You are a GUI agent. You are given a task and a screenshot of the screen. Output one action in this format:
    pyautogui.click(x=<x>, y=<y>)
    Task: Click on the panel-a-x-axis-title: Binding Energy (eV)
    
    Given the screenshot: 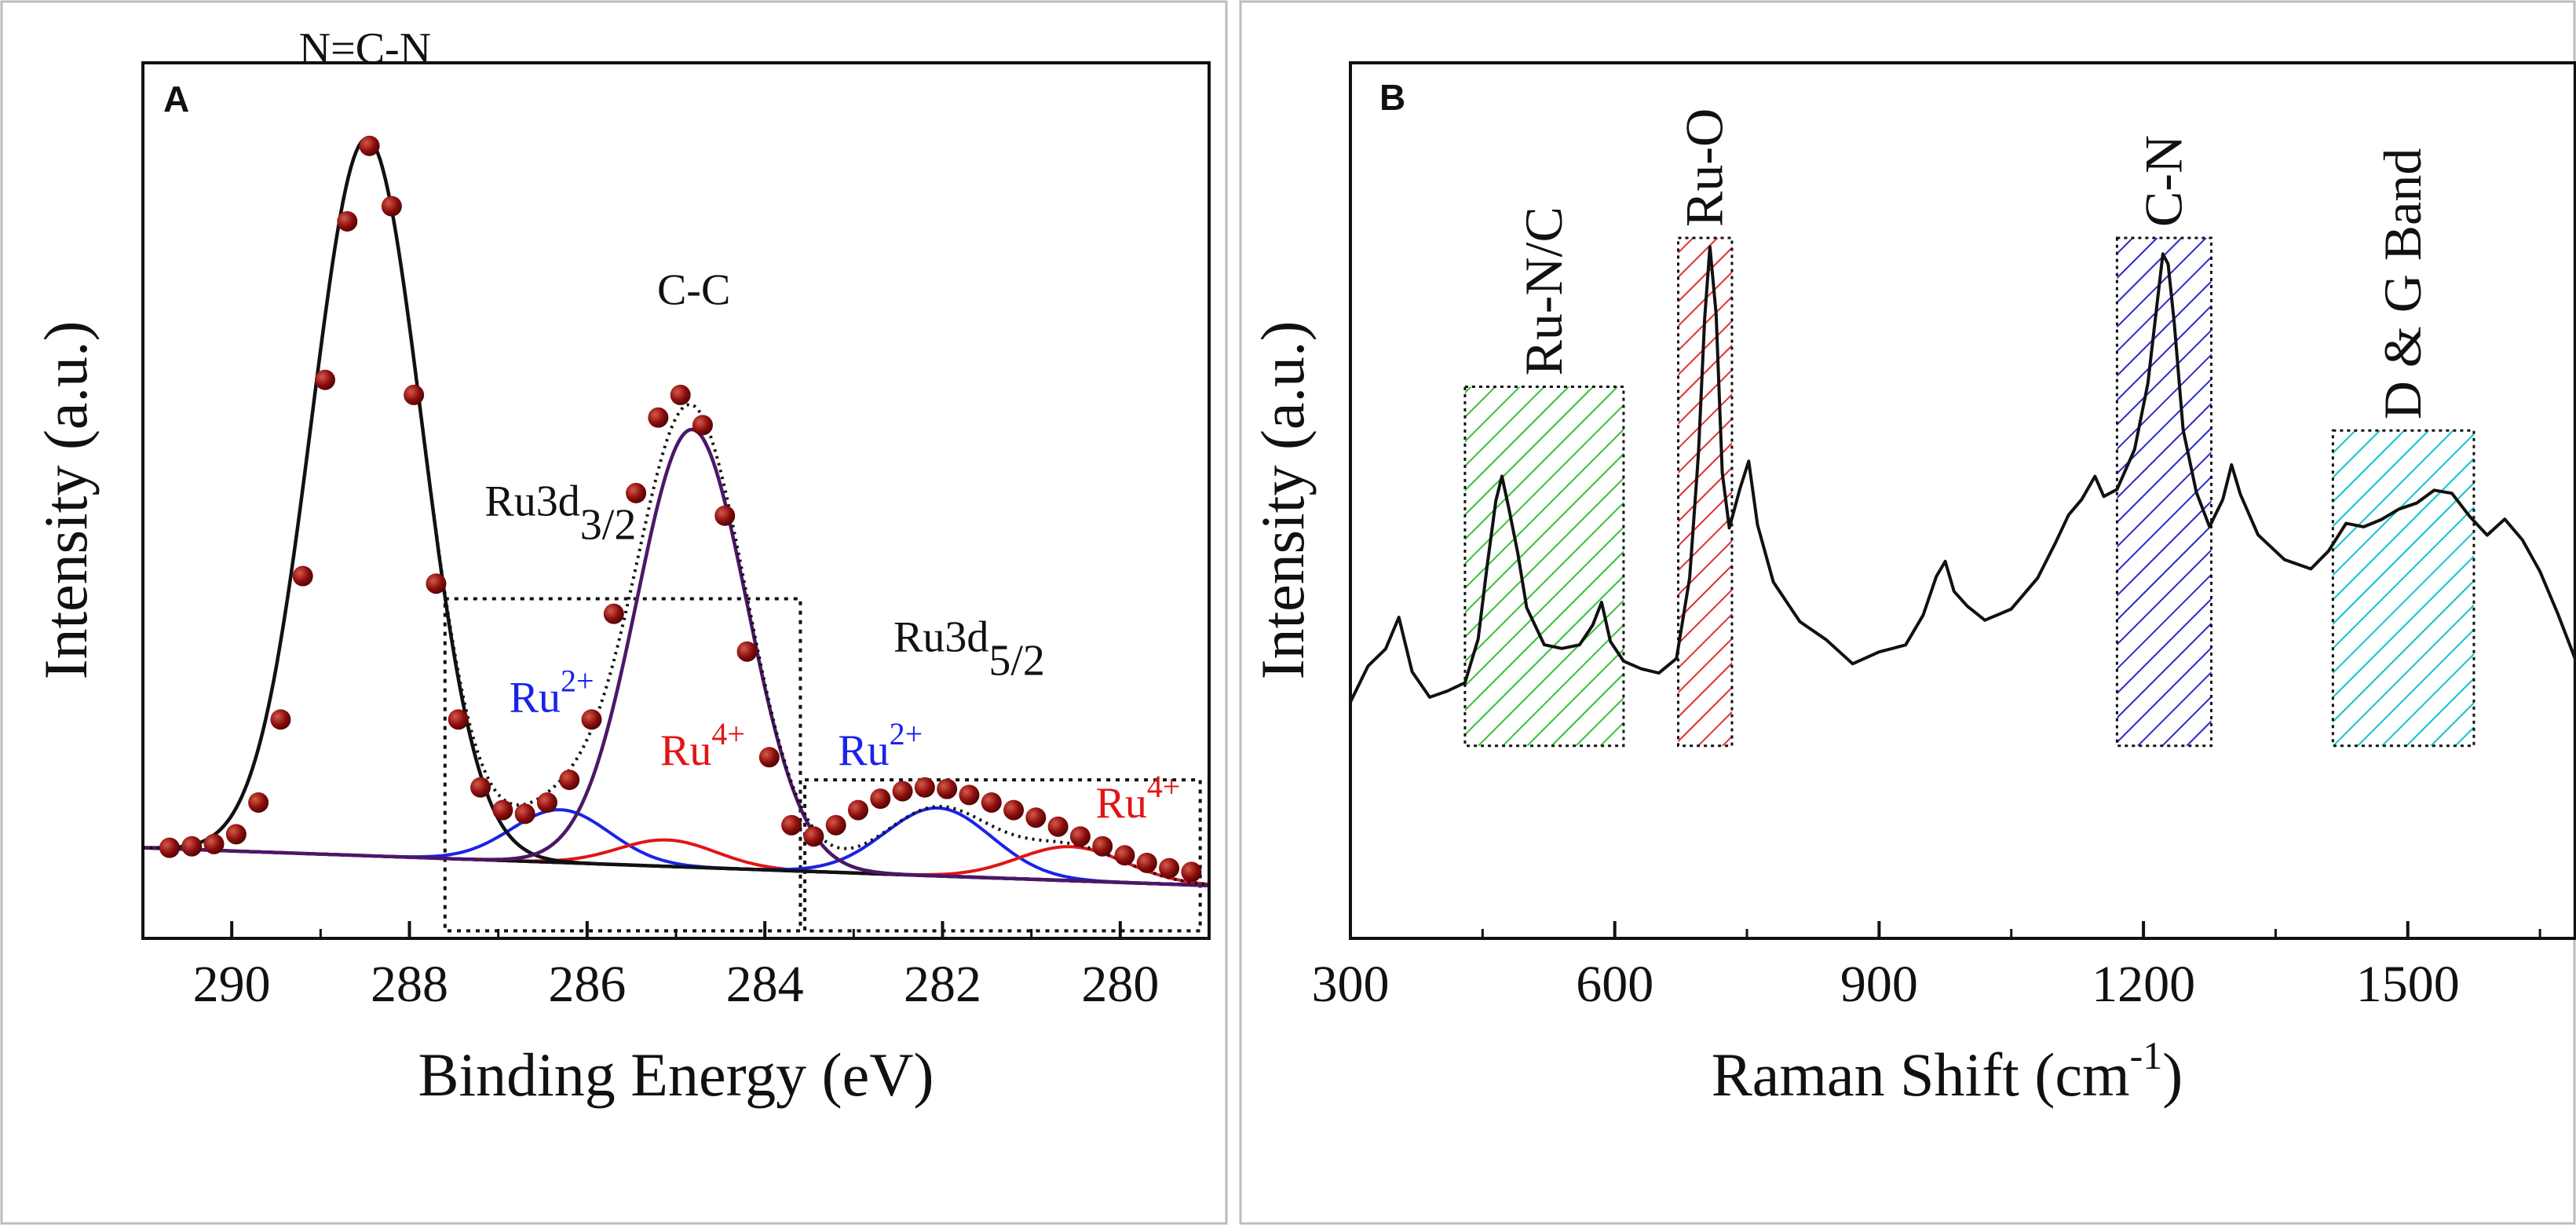 What is the action you would take?
    pyautogui.click(x=676, y=1074)
    